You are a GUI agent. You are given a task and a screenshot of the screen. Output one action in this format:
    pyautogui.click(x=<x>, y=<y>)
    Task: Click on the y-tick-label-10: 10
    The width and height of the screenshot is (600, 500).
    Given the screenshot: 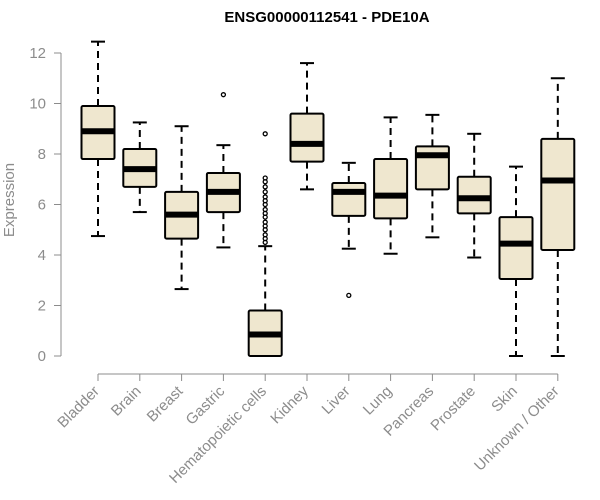 What is the action you would take?
    pyautogui.click(x=37, y=104)
    